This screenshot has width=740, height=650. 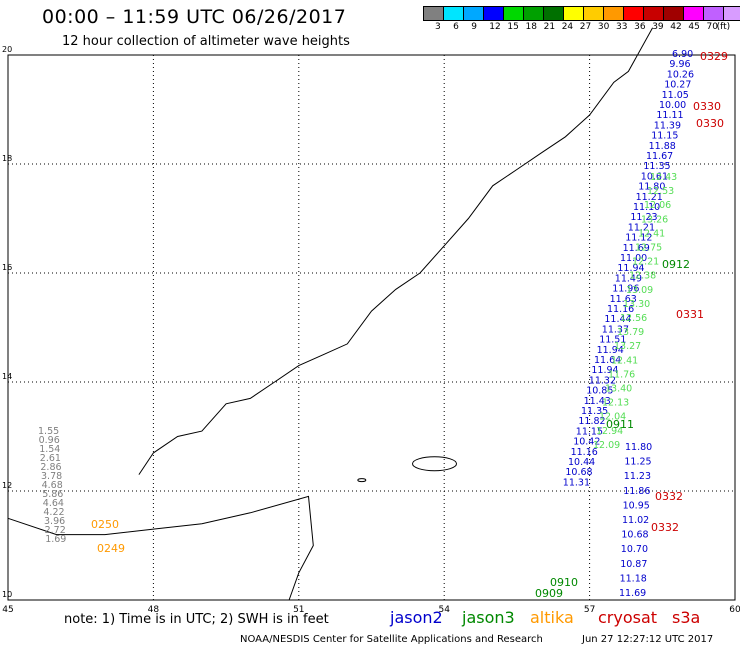 What do you see at coordinates (617, 319) in the screenshot?
I see `wave-height-label: 11.44` at bounding box center [617, 319].